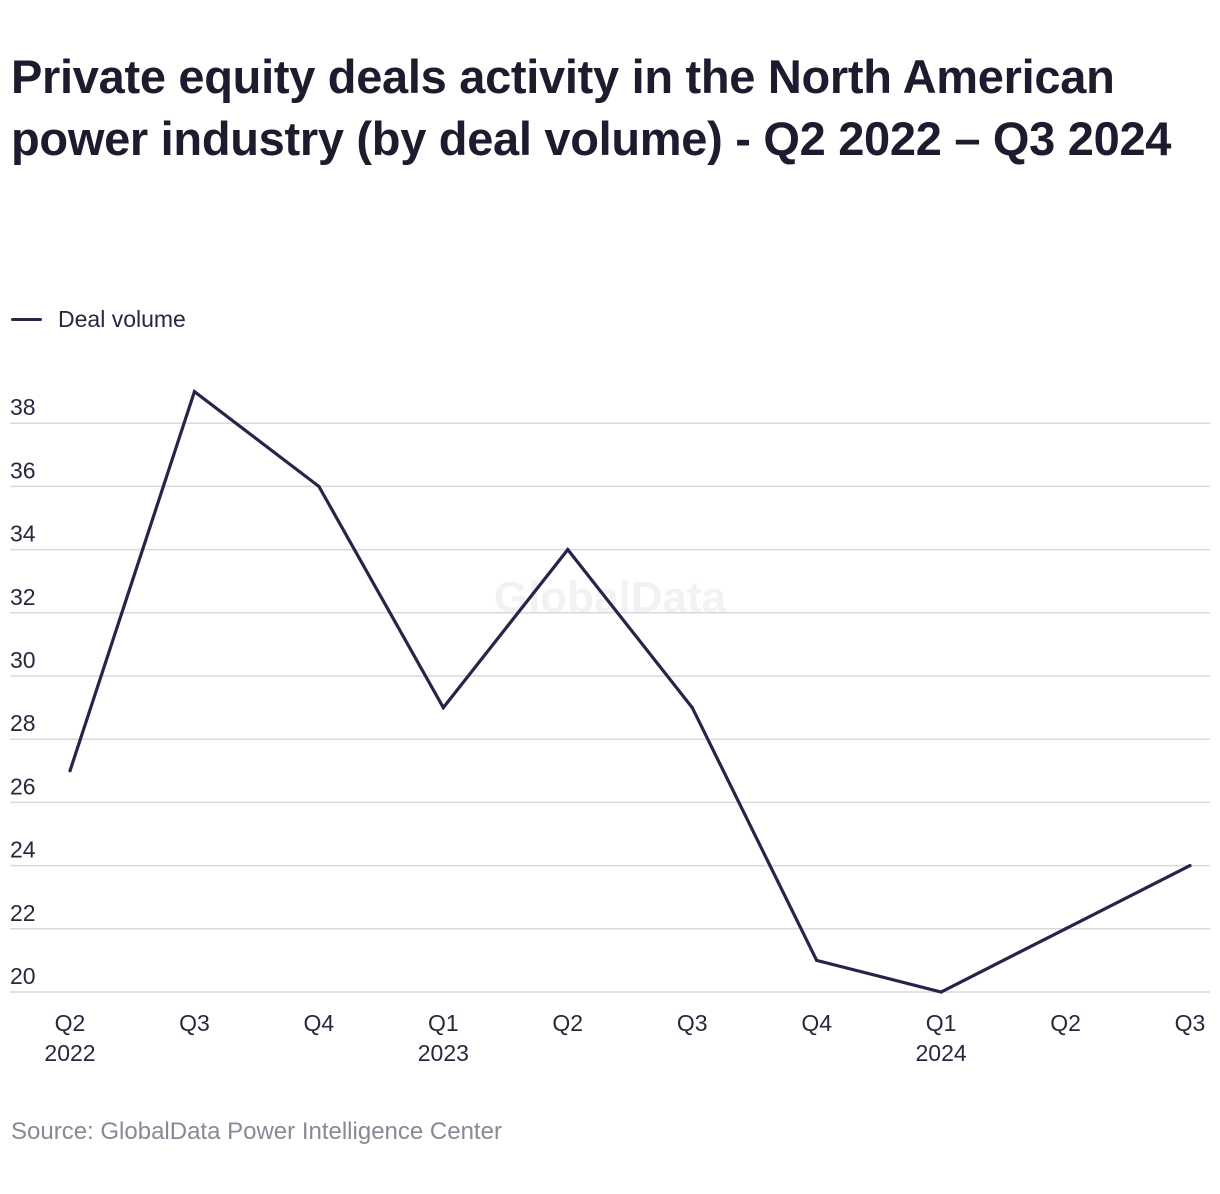  I want to click on y-tick-label: 38, so click(23, 407).